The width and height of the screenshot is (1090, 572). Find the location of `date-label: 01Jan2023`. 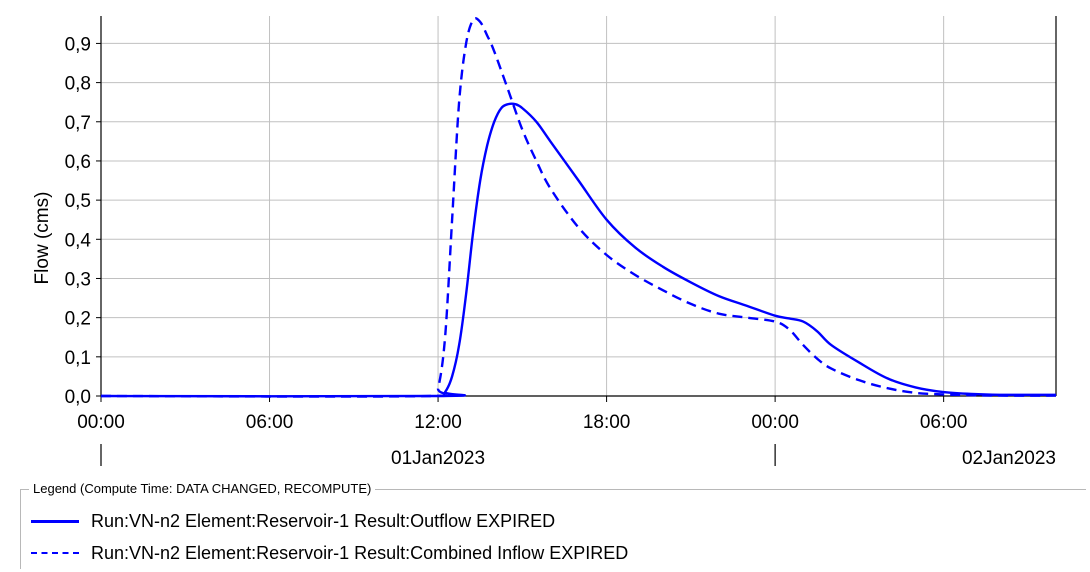

date-label: 01Jan2023 is located at coordinates (438, 458).